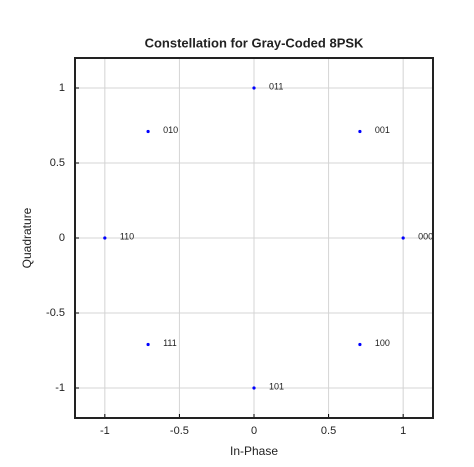 The image size is (474, 467). What do you see at coordinates (170, 130) in the screenshot?
I see `point-label: 010` at bounding box center [170, 130].